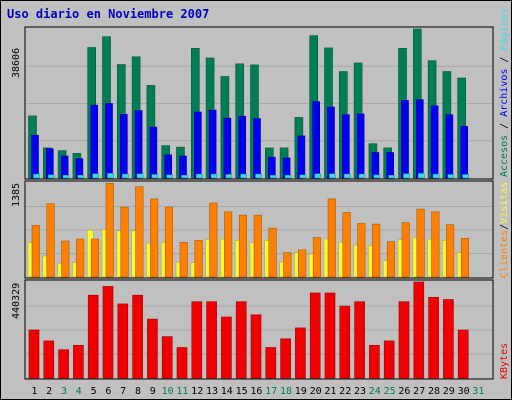 The image size is (512, 401). Describe the element at coordinates (330, 391) in the screenshot. I see `day-label-21: 21` at that location.